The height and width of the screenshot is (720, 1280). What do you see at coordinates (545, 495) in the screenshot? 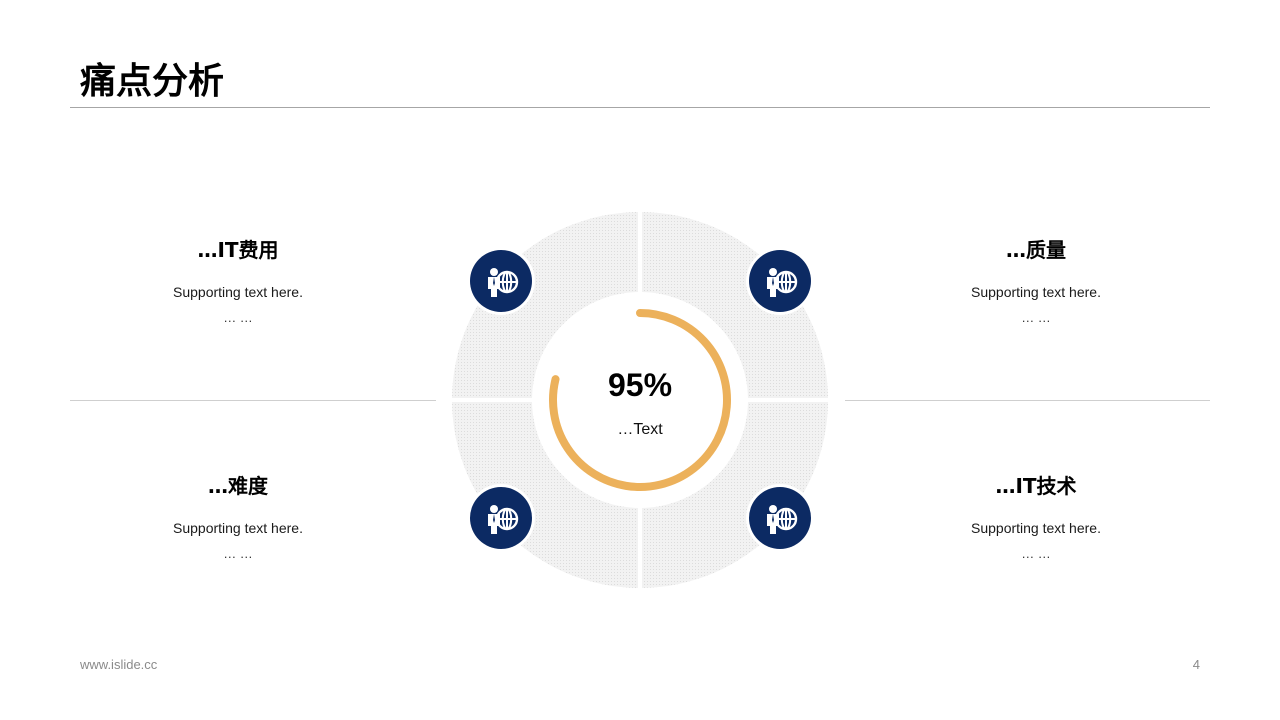
I see `segment-bottom-left` at bounding box center [545, 495].